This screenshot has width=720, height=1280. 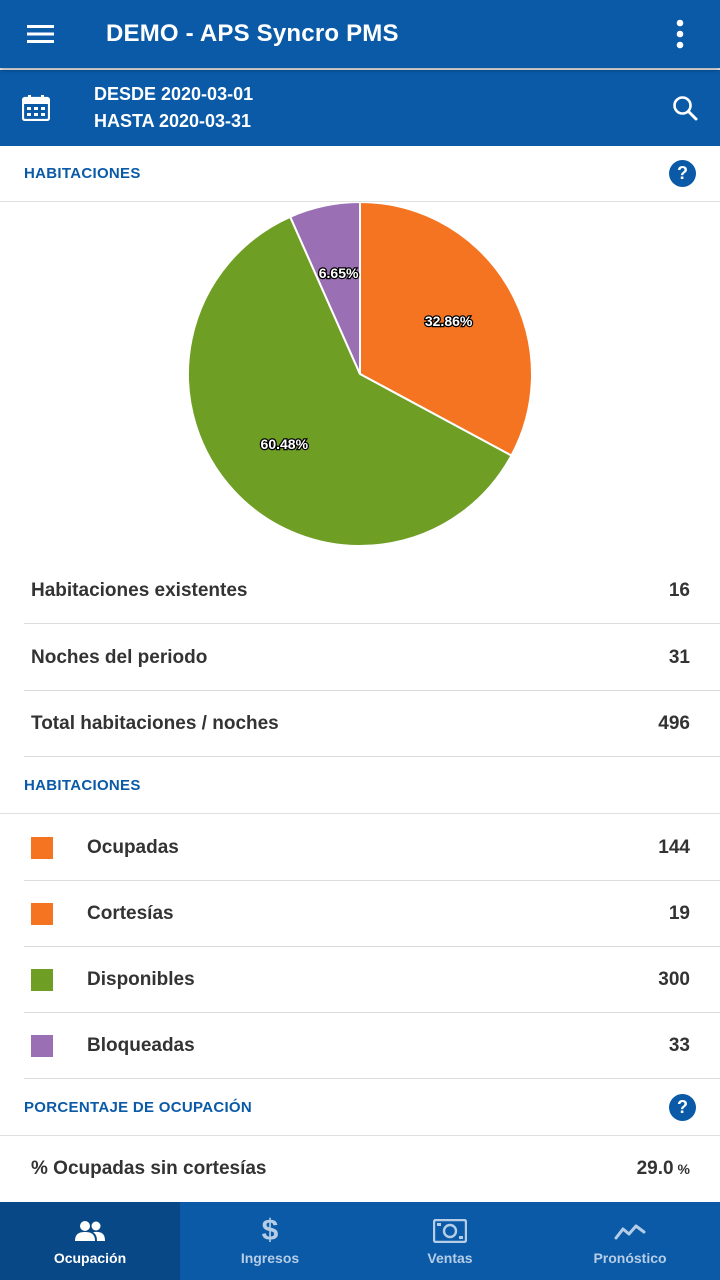 I want to click on tab-ocupacion: Ocupación, so click(x=90, y=1241).